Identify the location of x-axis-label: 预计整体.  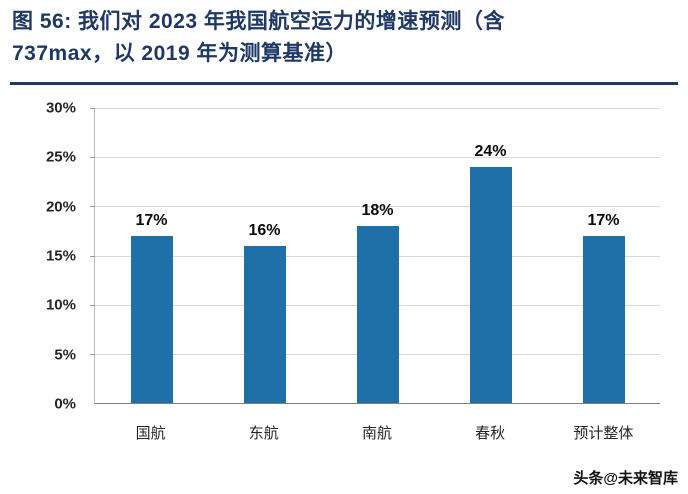
(603, 433).